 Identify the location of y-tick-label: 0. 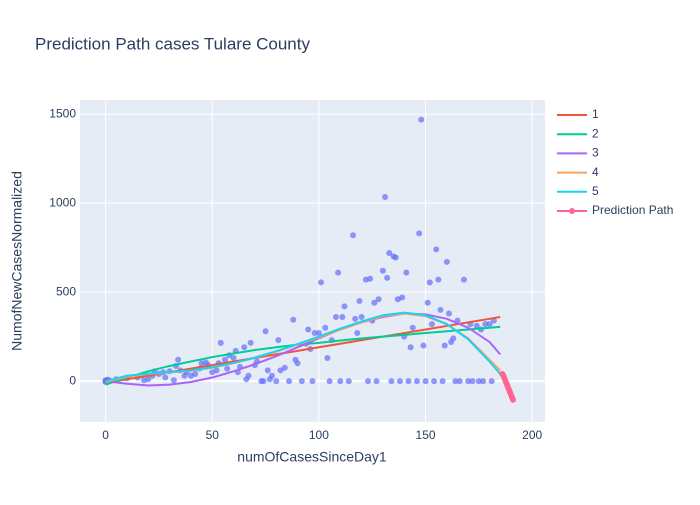
(72, 380).